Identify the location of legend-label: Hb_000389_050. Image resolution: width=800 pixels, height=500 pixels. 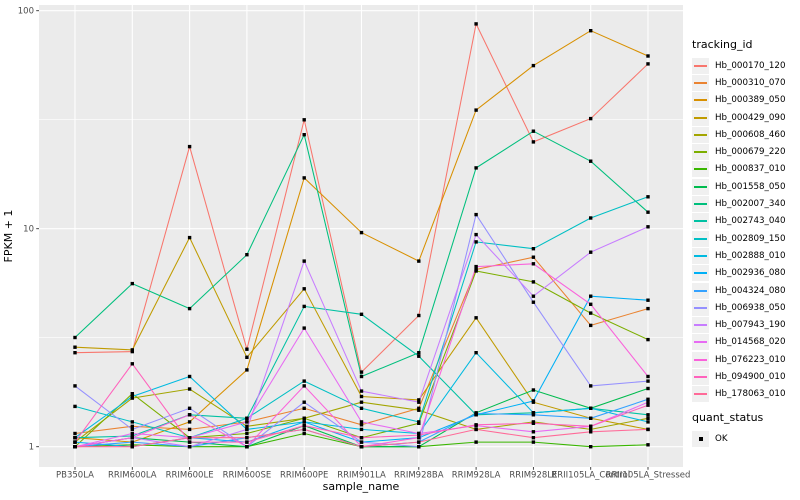
(750, 100).